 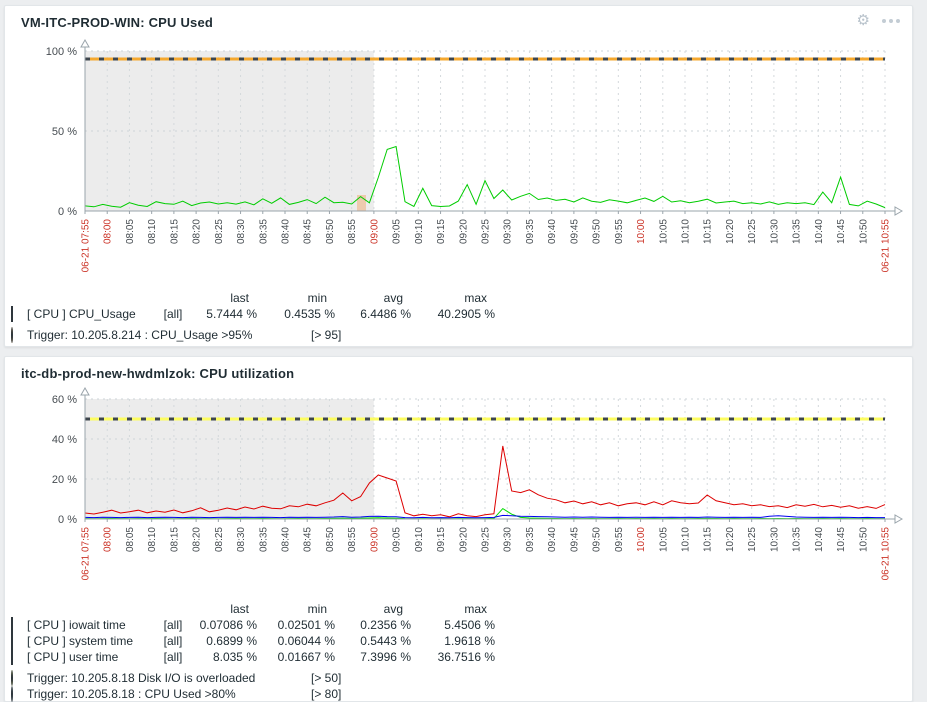 I want to click on panel-header: VM-ITC-PROD-WIN: CPU Used ⚙, so click(x=458, y=21).